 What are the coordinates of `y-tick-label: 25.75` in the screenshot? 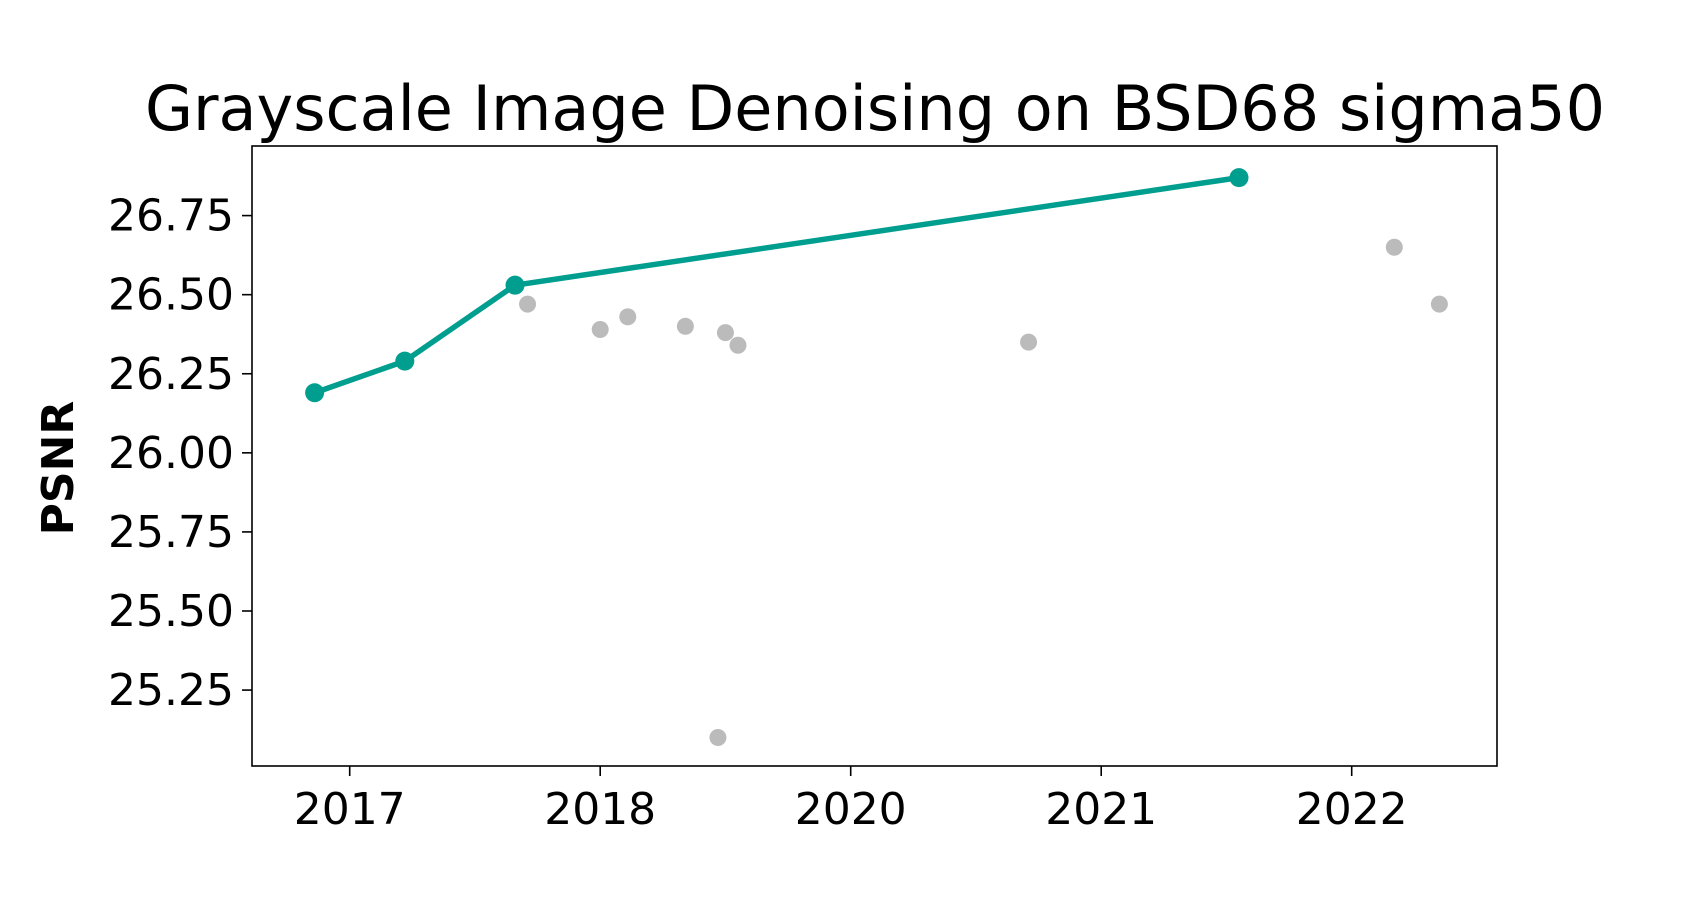 It's located at (171, 532).